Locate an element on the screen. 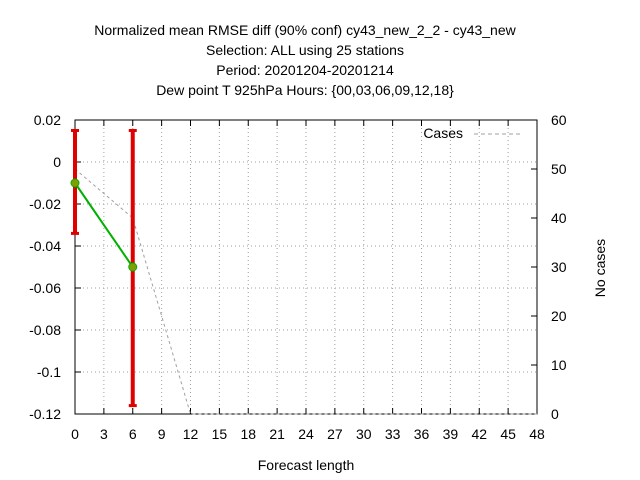  y-tick-label: 0.02 is located at coordinates (47, 120).